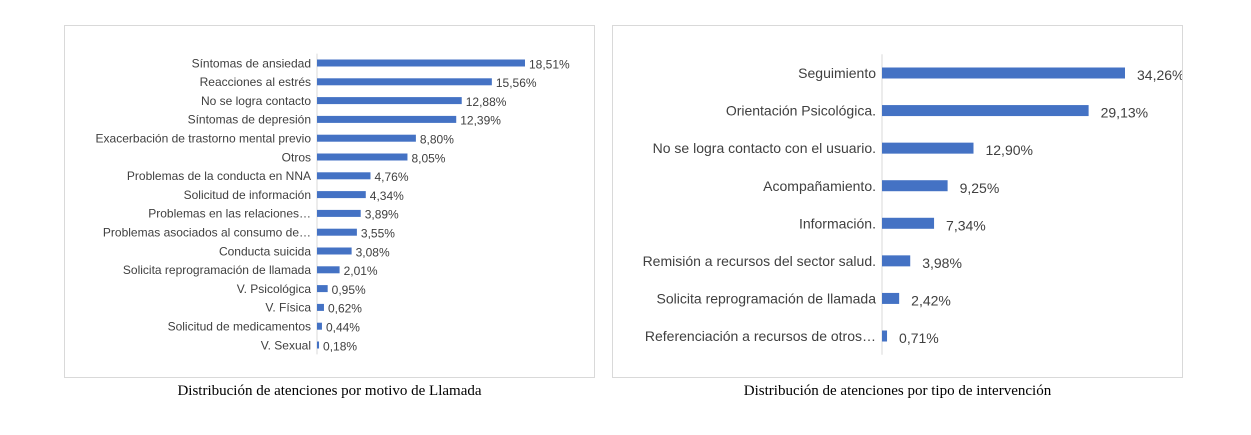  I want to click on value-label: 12,88%, so click(486, 102).